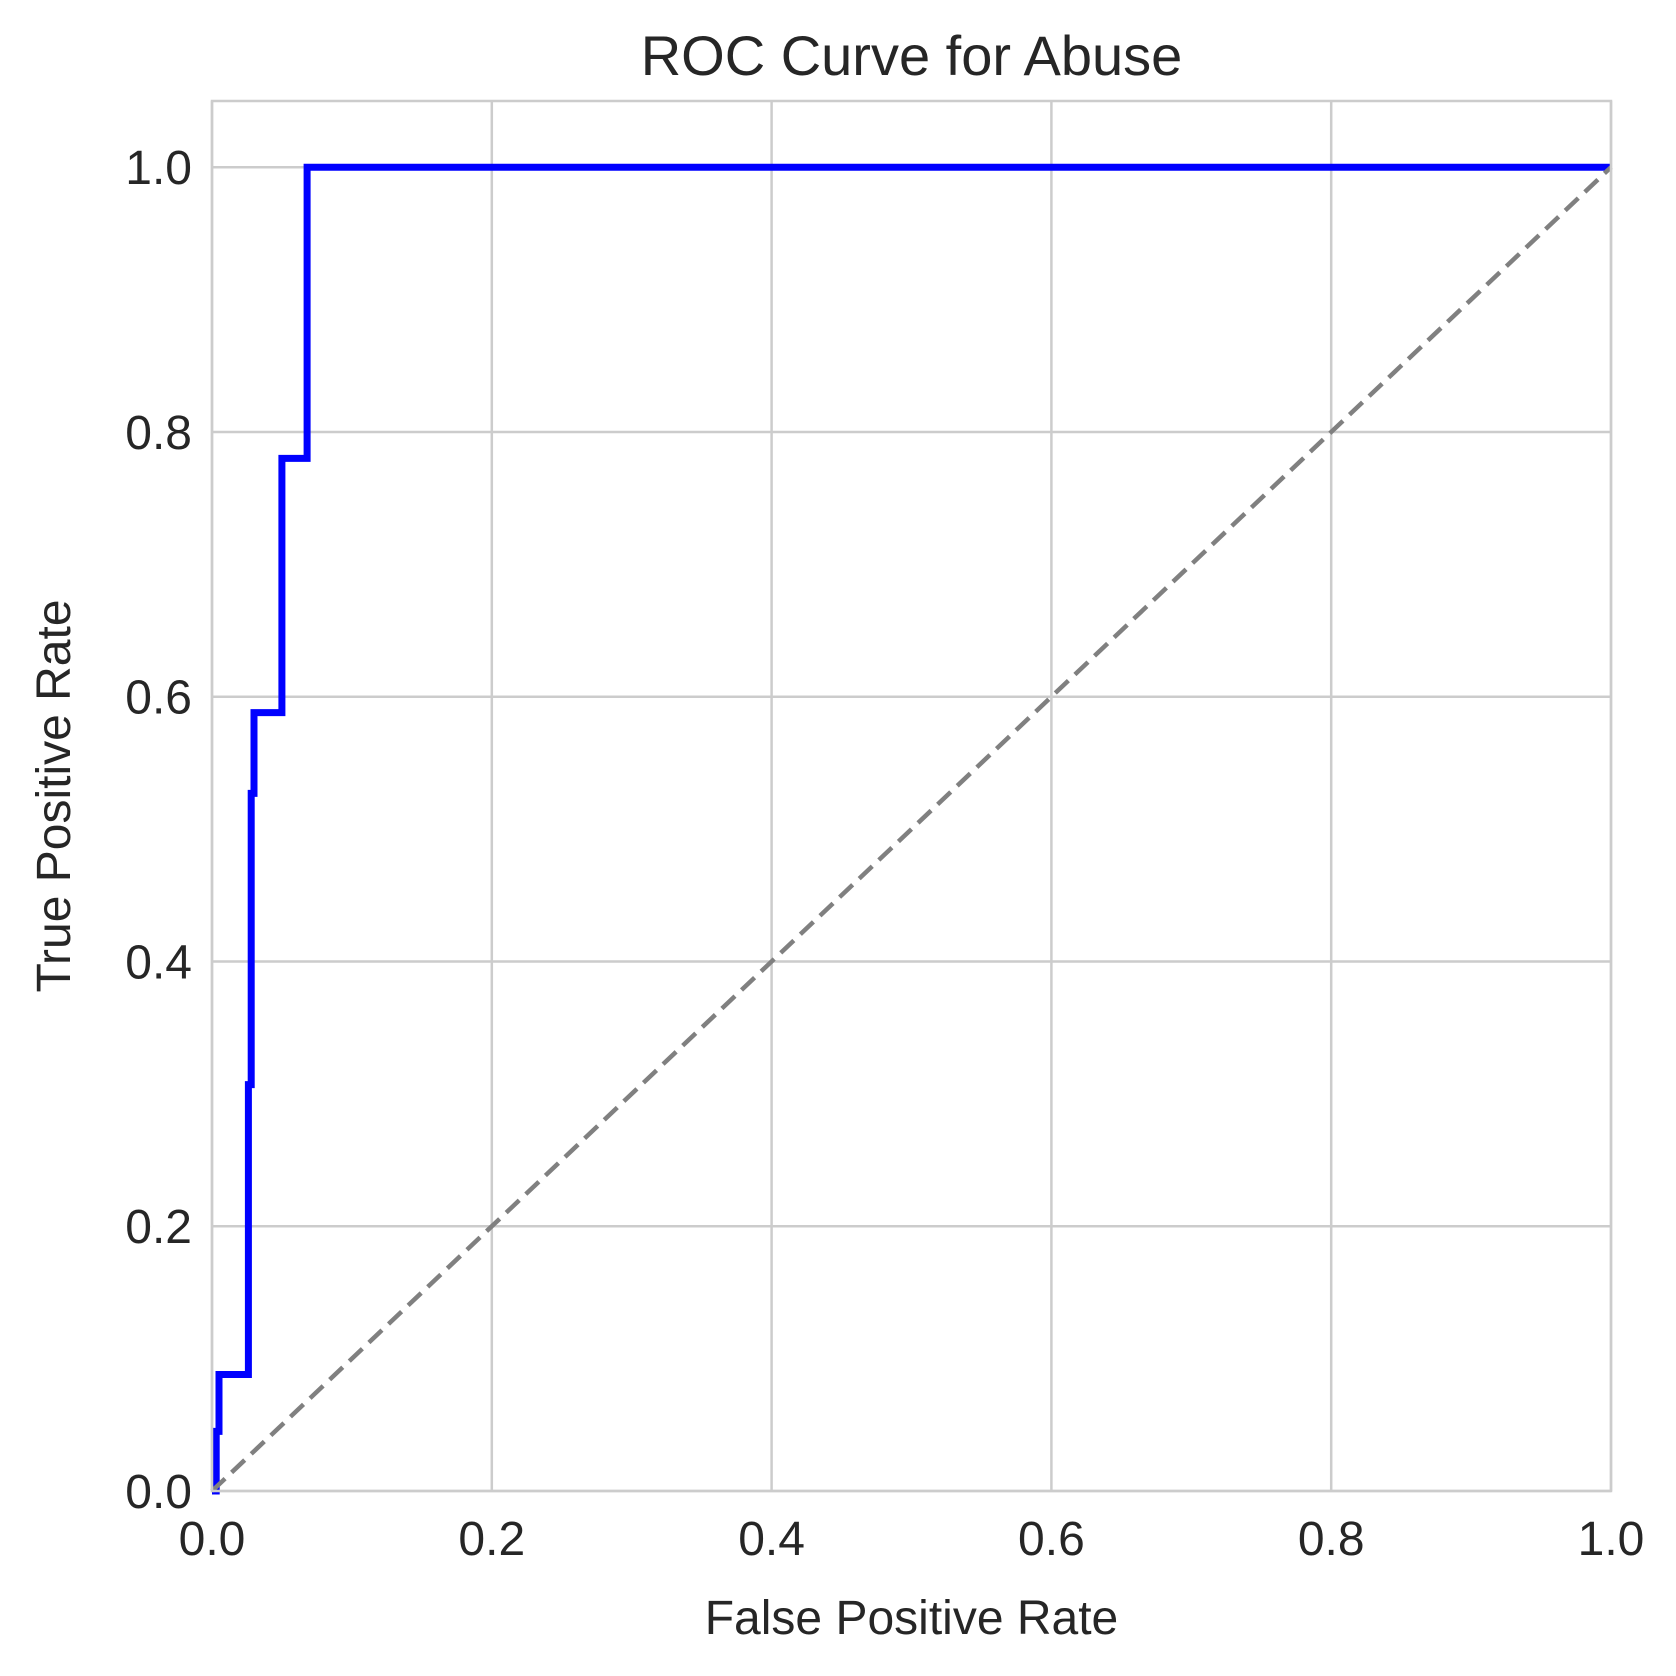 The width and height of the screenshot is (1676, 1676). Describe the element at coordinates (158, 698) in the screenshot. I see `y-tick-label: 0.6` at that location.